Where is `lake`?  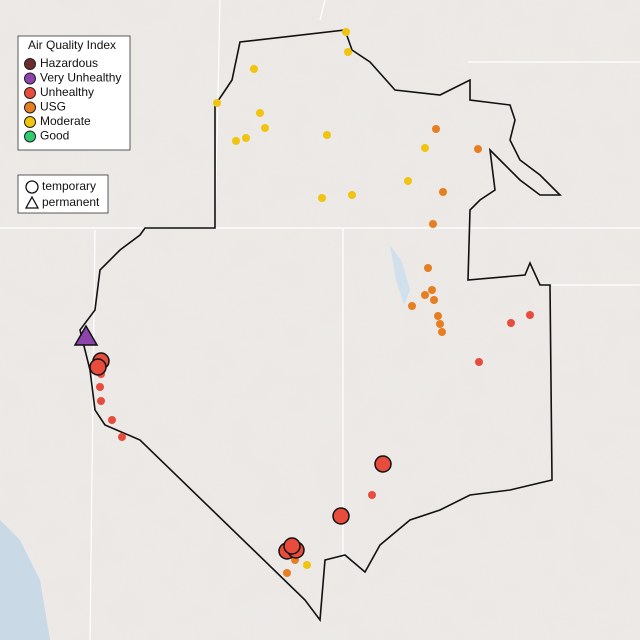 lake is located at coordinates (400, 275).